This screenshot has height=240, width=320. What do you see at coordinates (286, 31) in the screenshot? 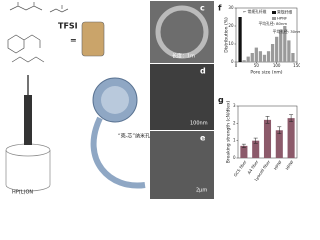
I see `annotation: 平均孔径: 30nm` at bounding box center [286, 31].